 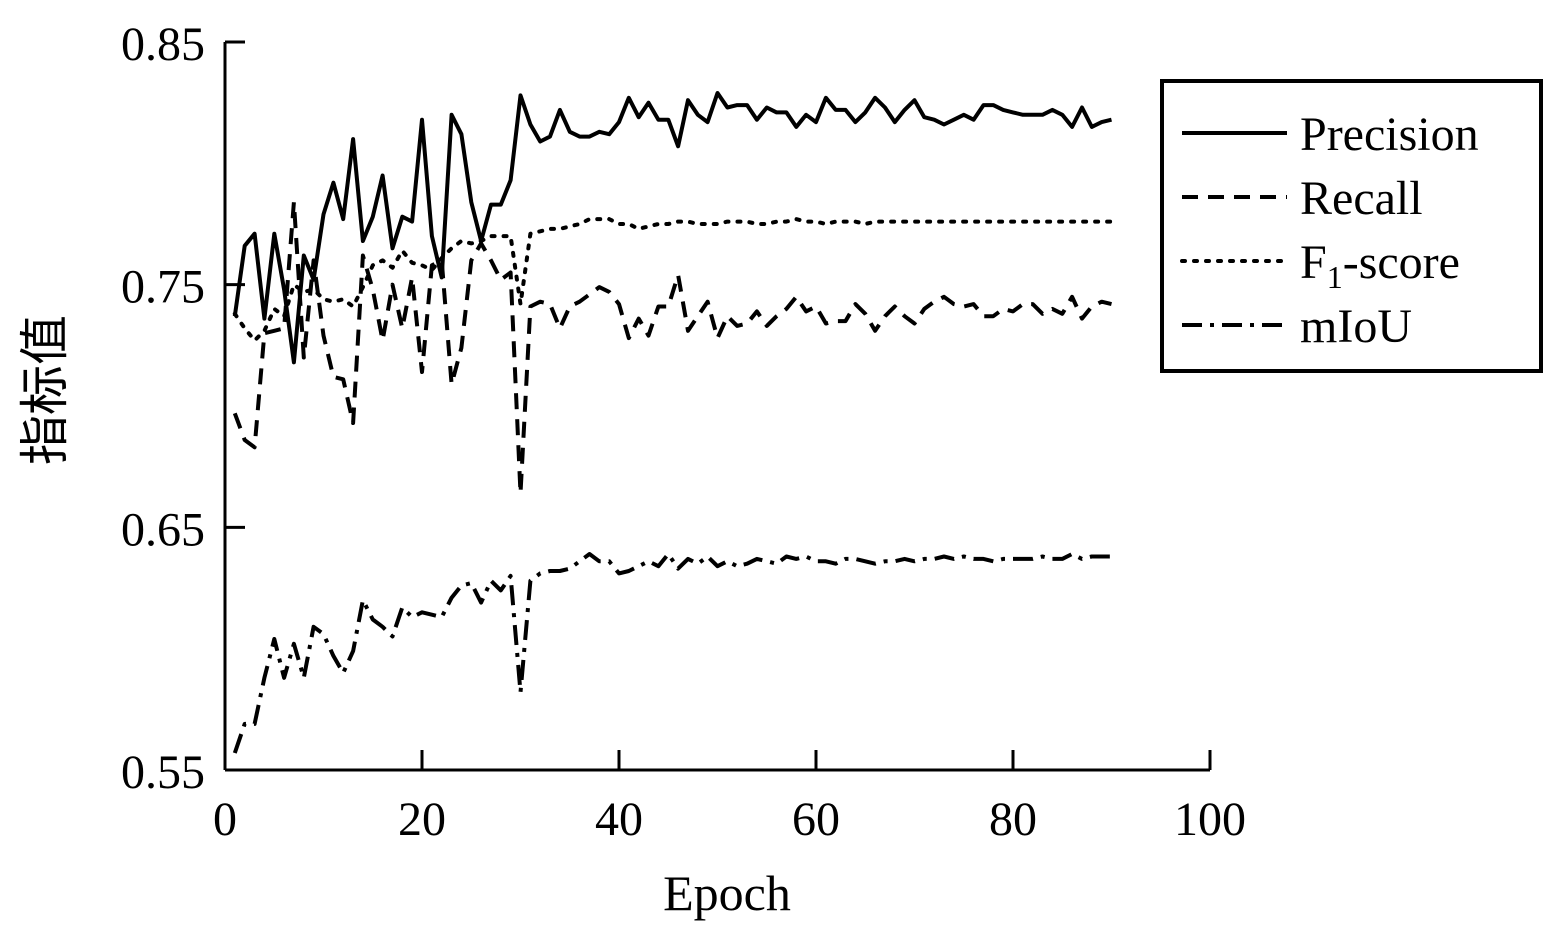 I want to click on x-tick-label: 40, so click(x=619, y=819).